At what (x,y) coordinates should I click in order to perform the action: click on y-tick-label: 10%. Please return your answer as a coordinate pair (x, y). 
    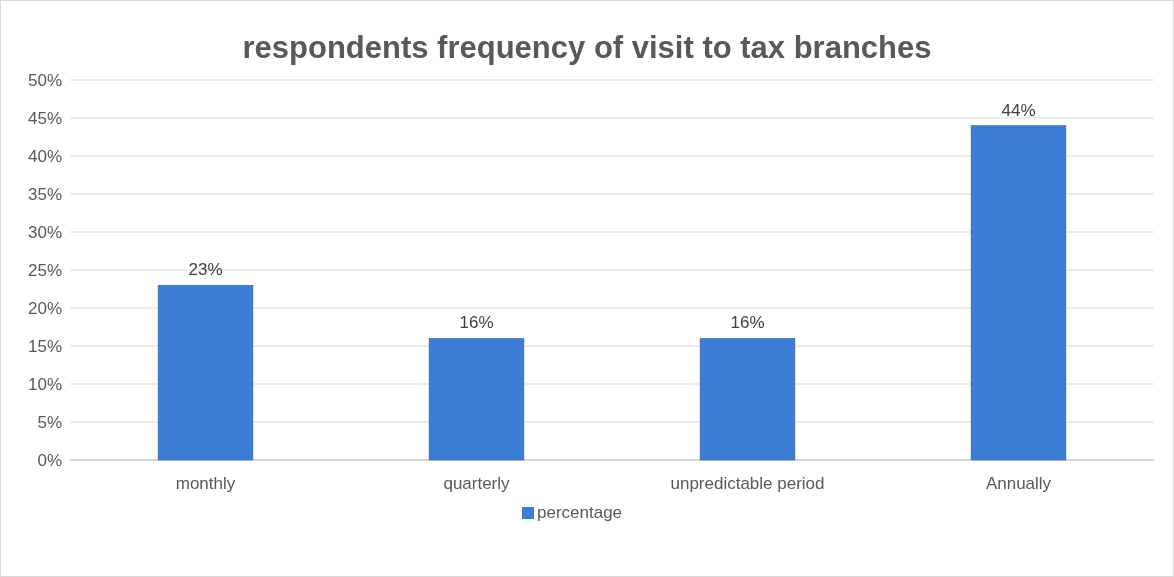
    Looking at the image, I should click on (44, 384).